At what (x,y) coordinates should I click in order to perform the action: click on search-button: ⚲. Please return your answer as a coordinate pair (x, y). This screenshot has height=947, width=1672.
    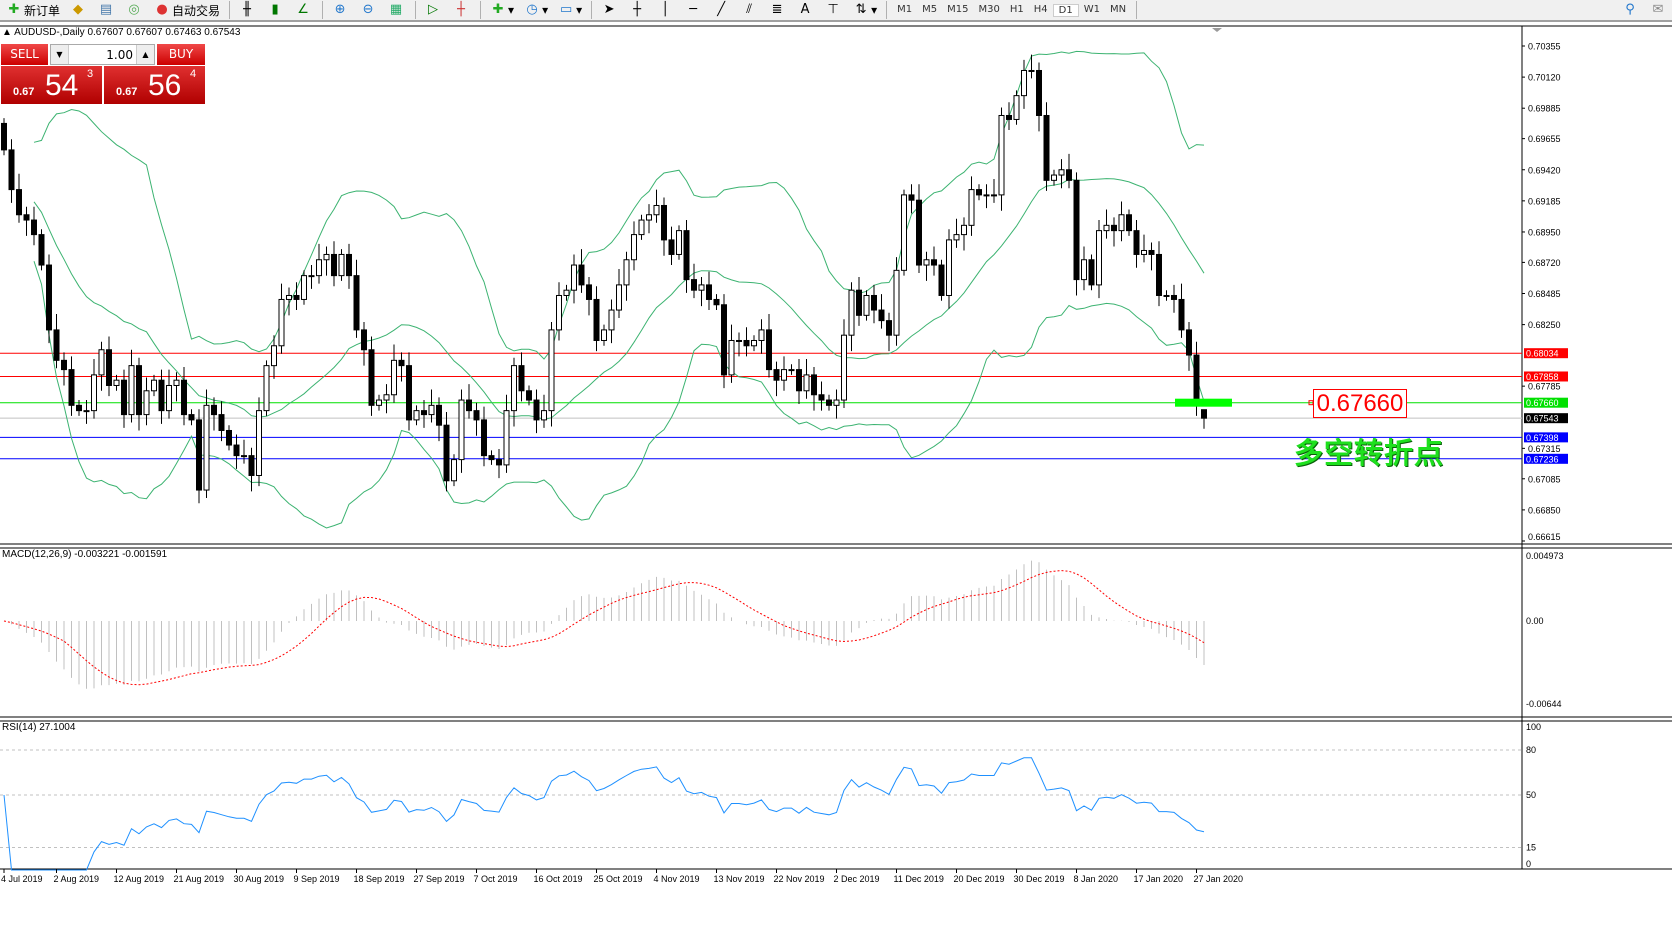
    Looking at the image, I should click on (1631, 10).